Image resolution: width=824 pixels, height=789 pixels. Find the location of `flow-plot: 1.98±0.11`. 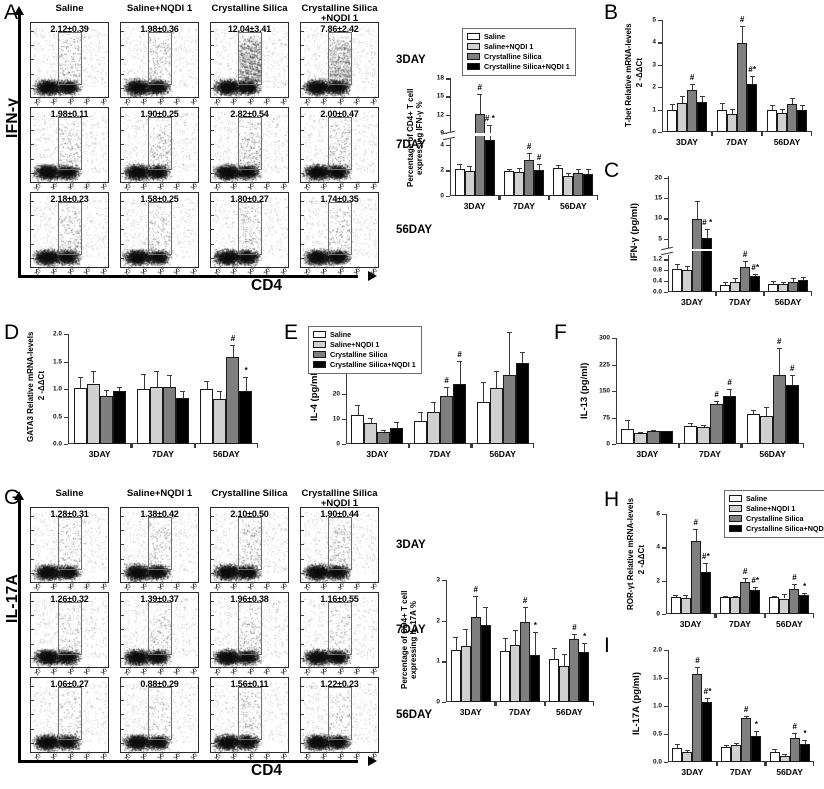

flow-plot: 1.98±0.11 is located at coordinates (69, 145).